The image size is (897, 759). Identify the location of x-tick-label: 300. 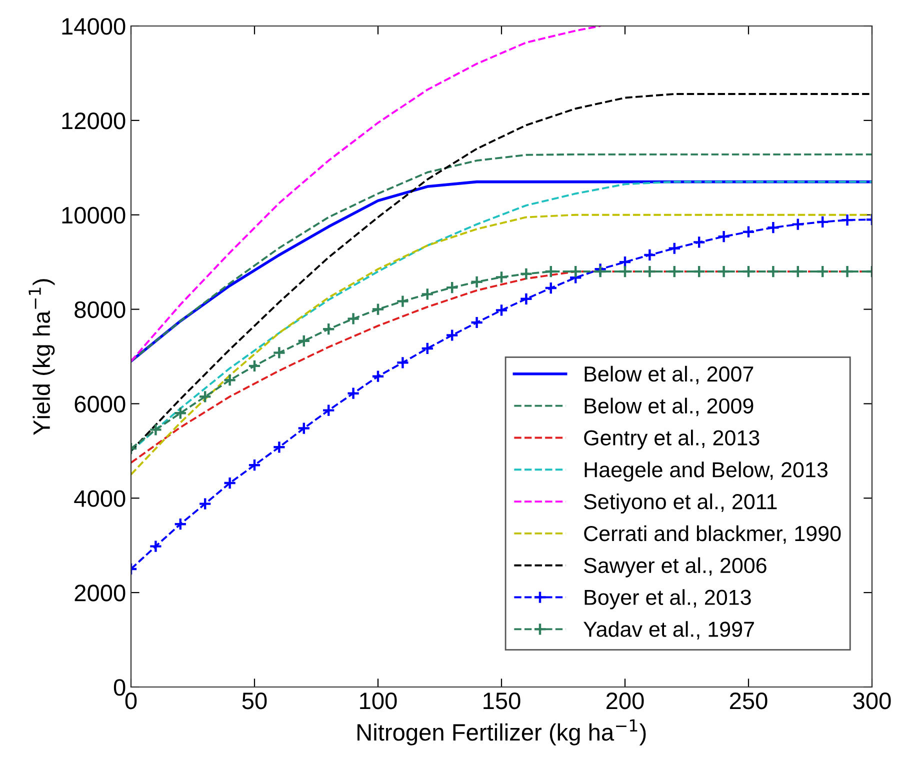
(872, 701).